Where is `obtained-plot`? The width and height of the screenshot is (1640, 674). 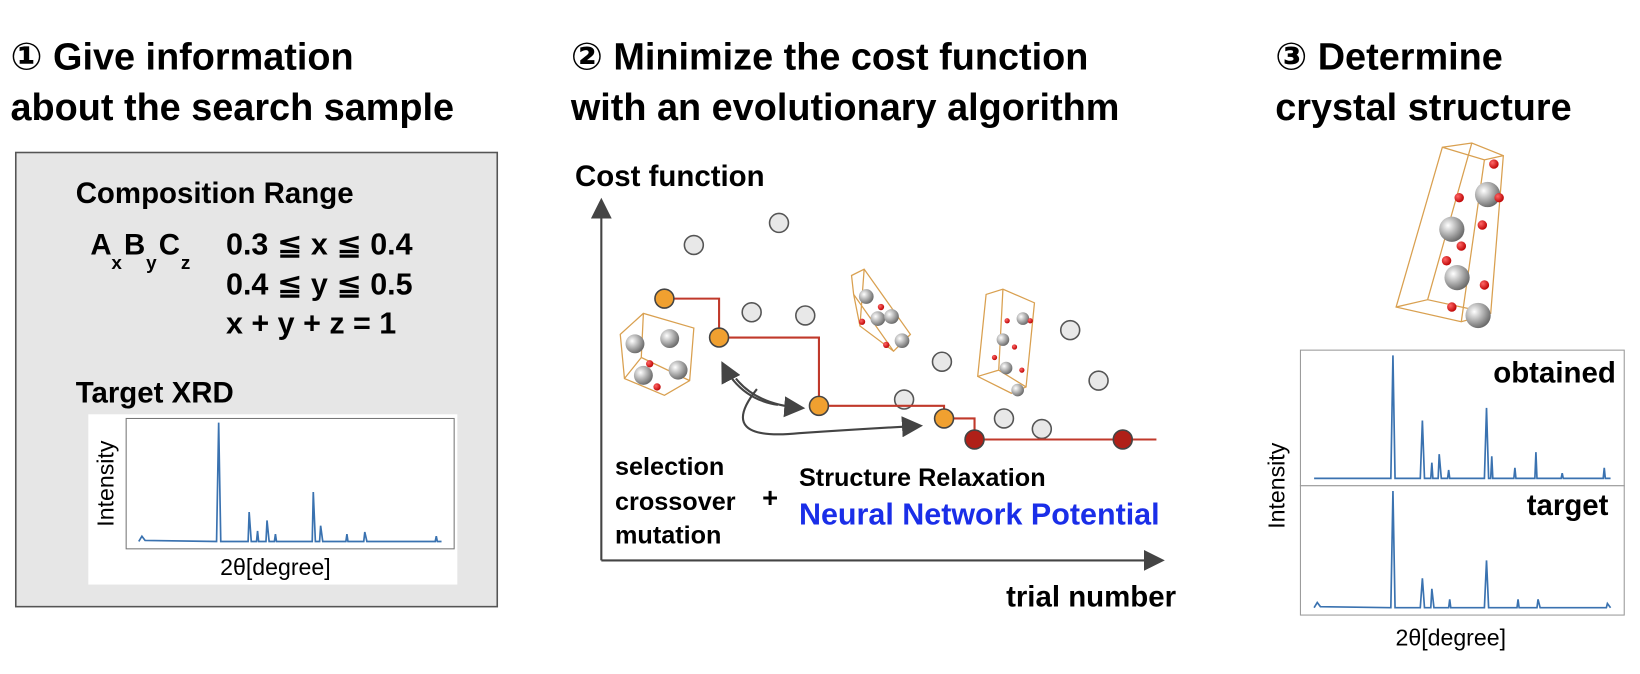
obtained-plot is located at coordinates (1462, 418).